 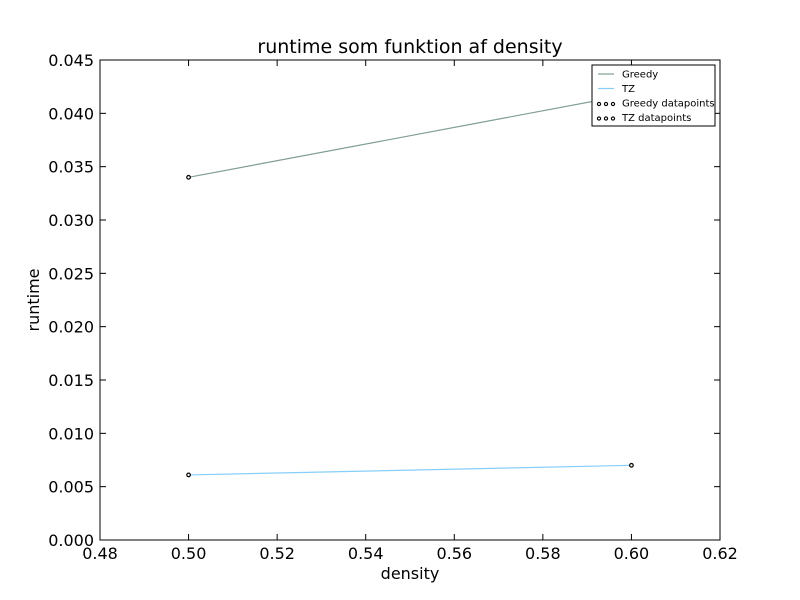 I want to click on y-tick-label: 0.030, so click(x=71, y=220).